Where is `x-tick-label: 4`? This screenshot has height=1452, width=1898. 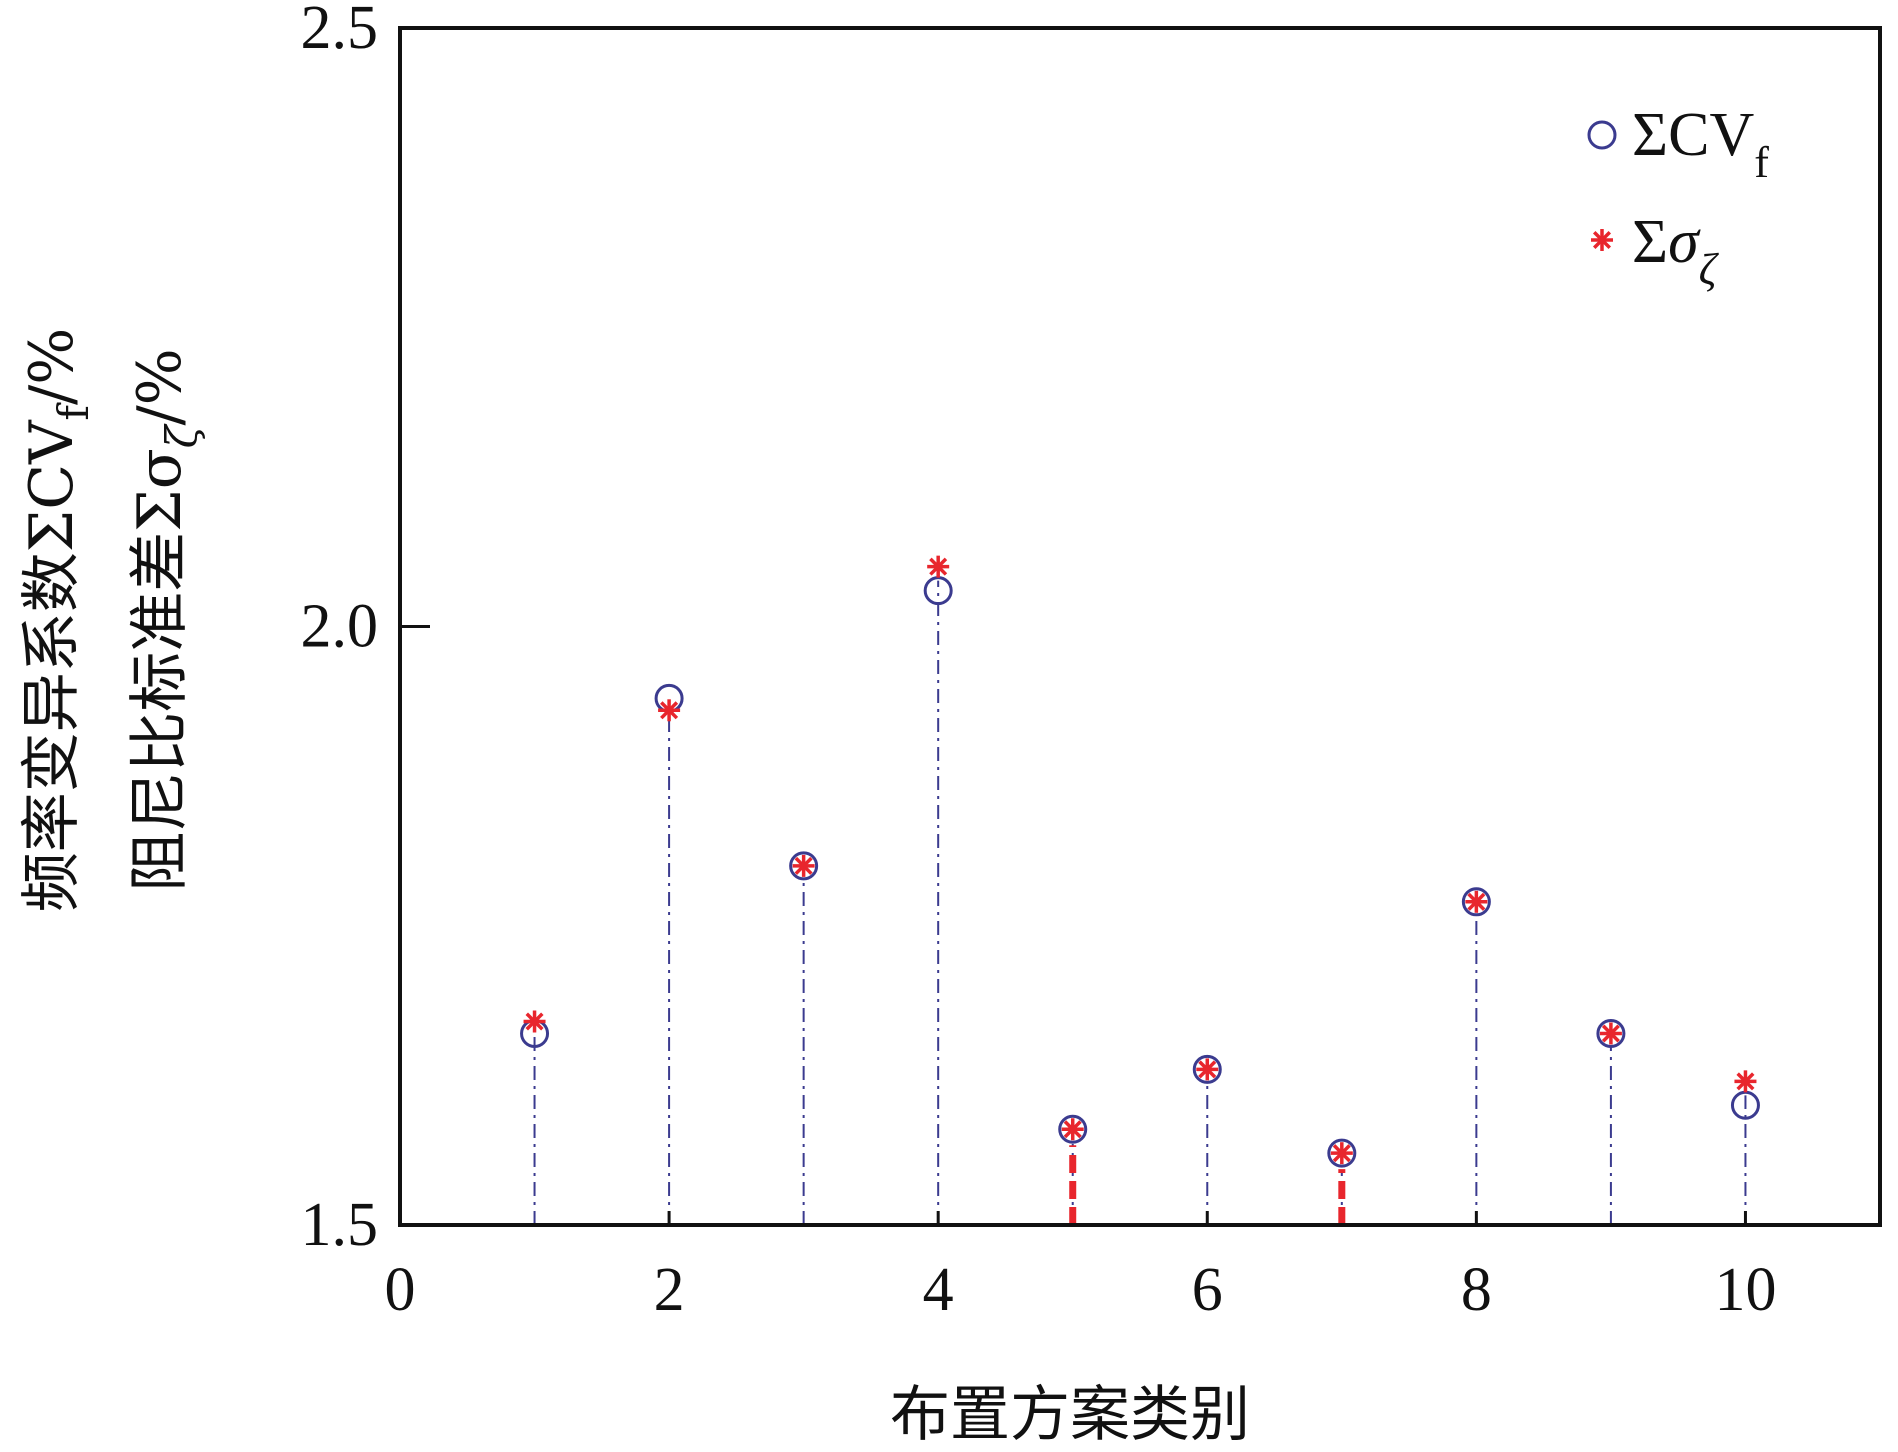 x-tick-label: 4 is located at coordinates (938, 1290).